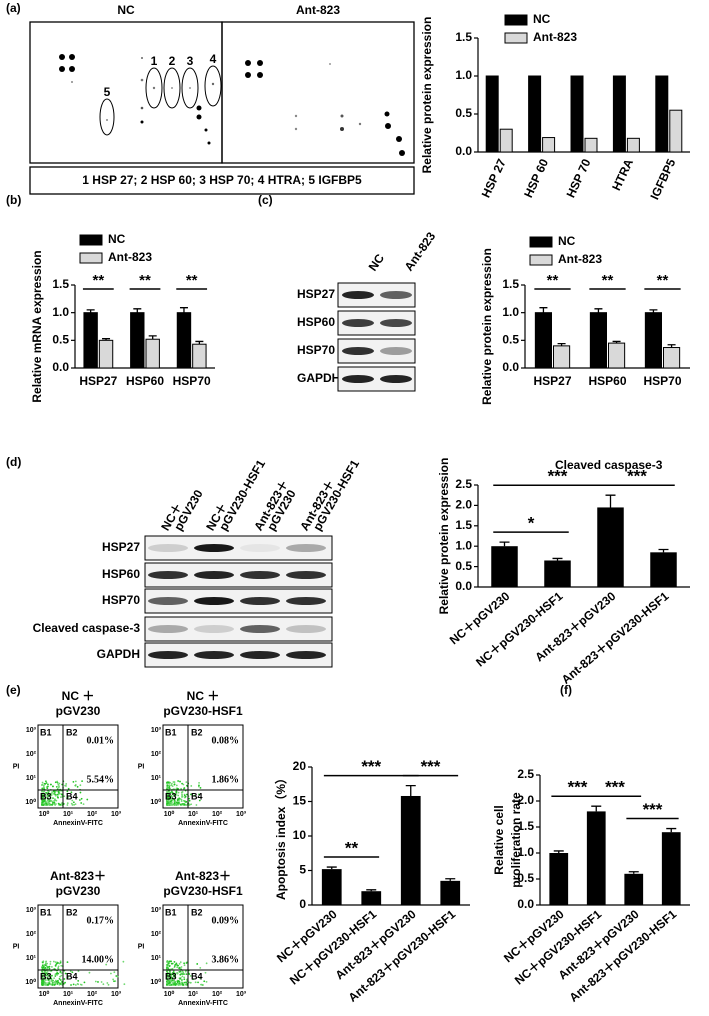 The width and height of the screenshot is (709, 1016). Describe the element at coordinates (226, 740) in the screenshot. I see `quadrant-percent: 0.08%` at that location.